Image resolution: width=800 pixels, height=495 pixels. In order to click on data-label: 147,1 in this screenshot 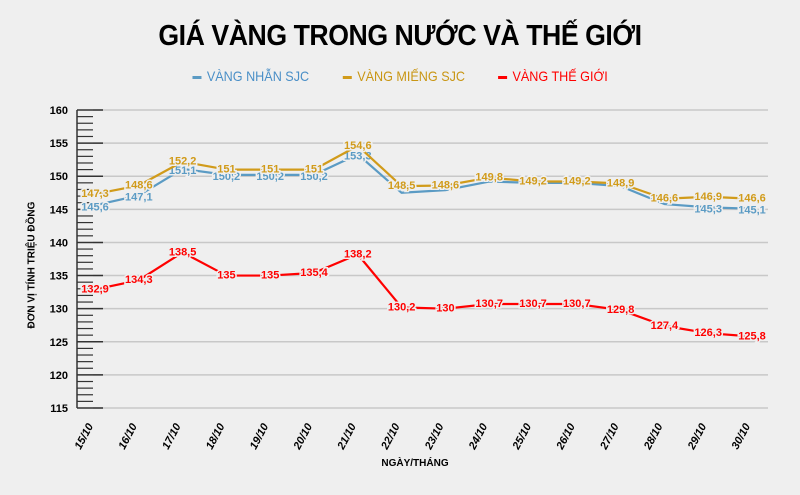, I will do `click(139, 197)`.